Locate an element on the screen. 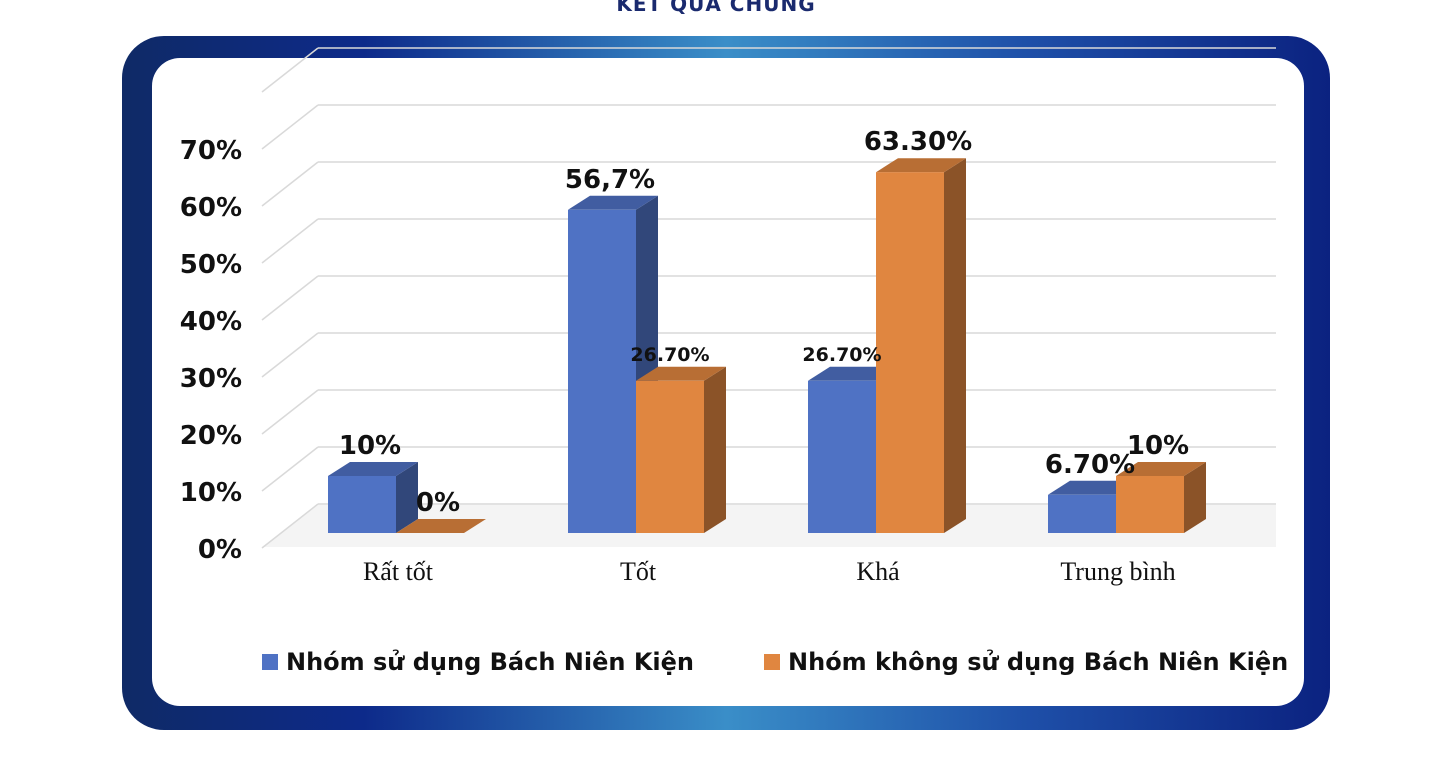  data-label: 63.30% is located at coordinates (918, 142).